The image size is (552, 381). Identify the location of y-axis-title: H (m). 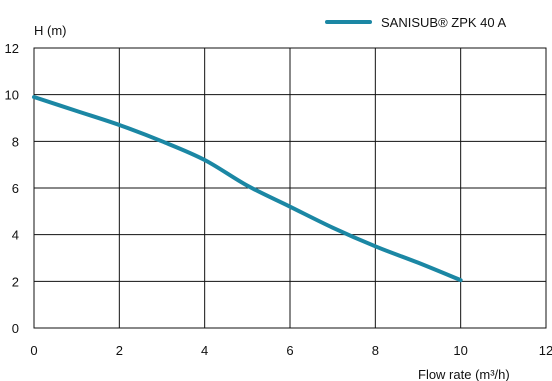
(50, 30).